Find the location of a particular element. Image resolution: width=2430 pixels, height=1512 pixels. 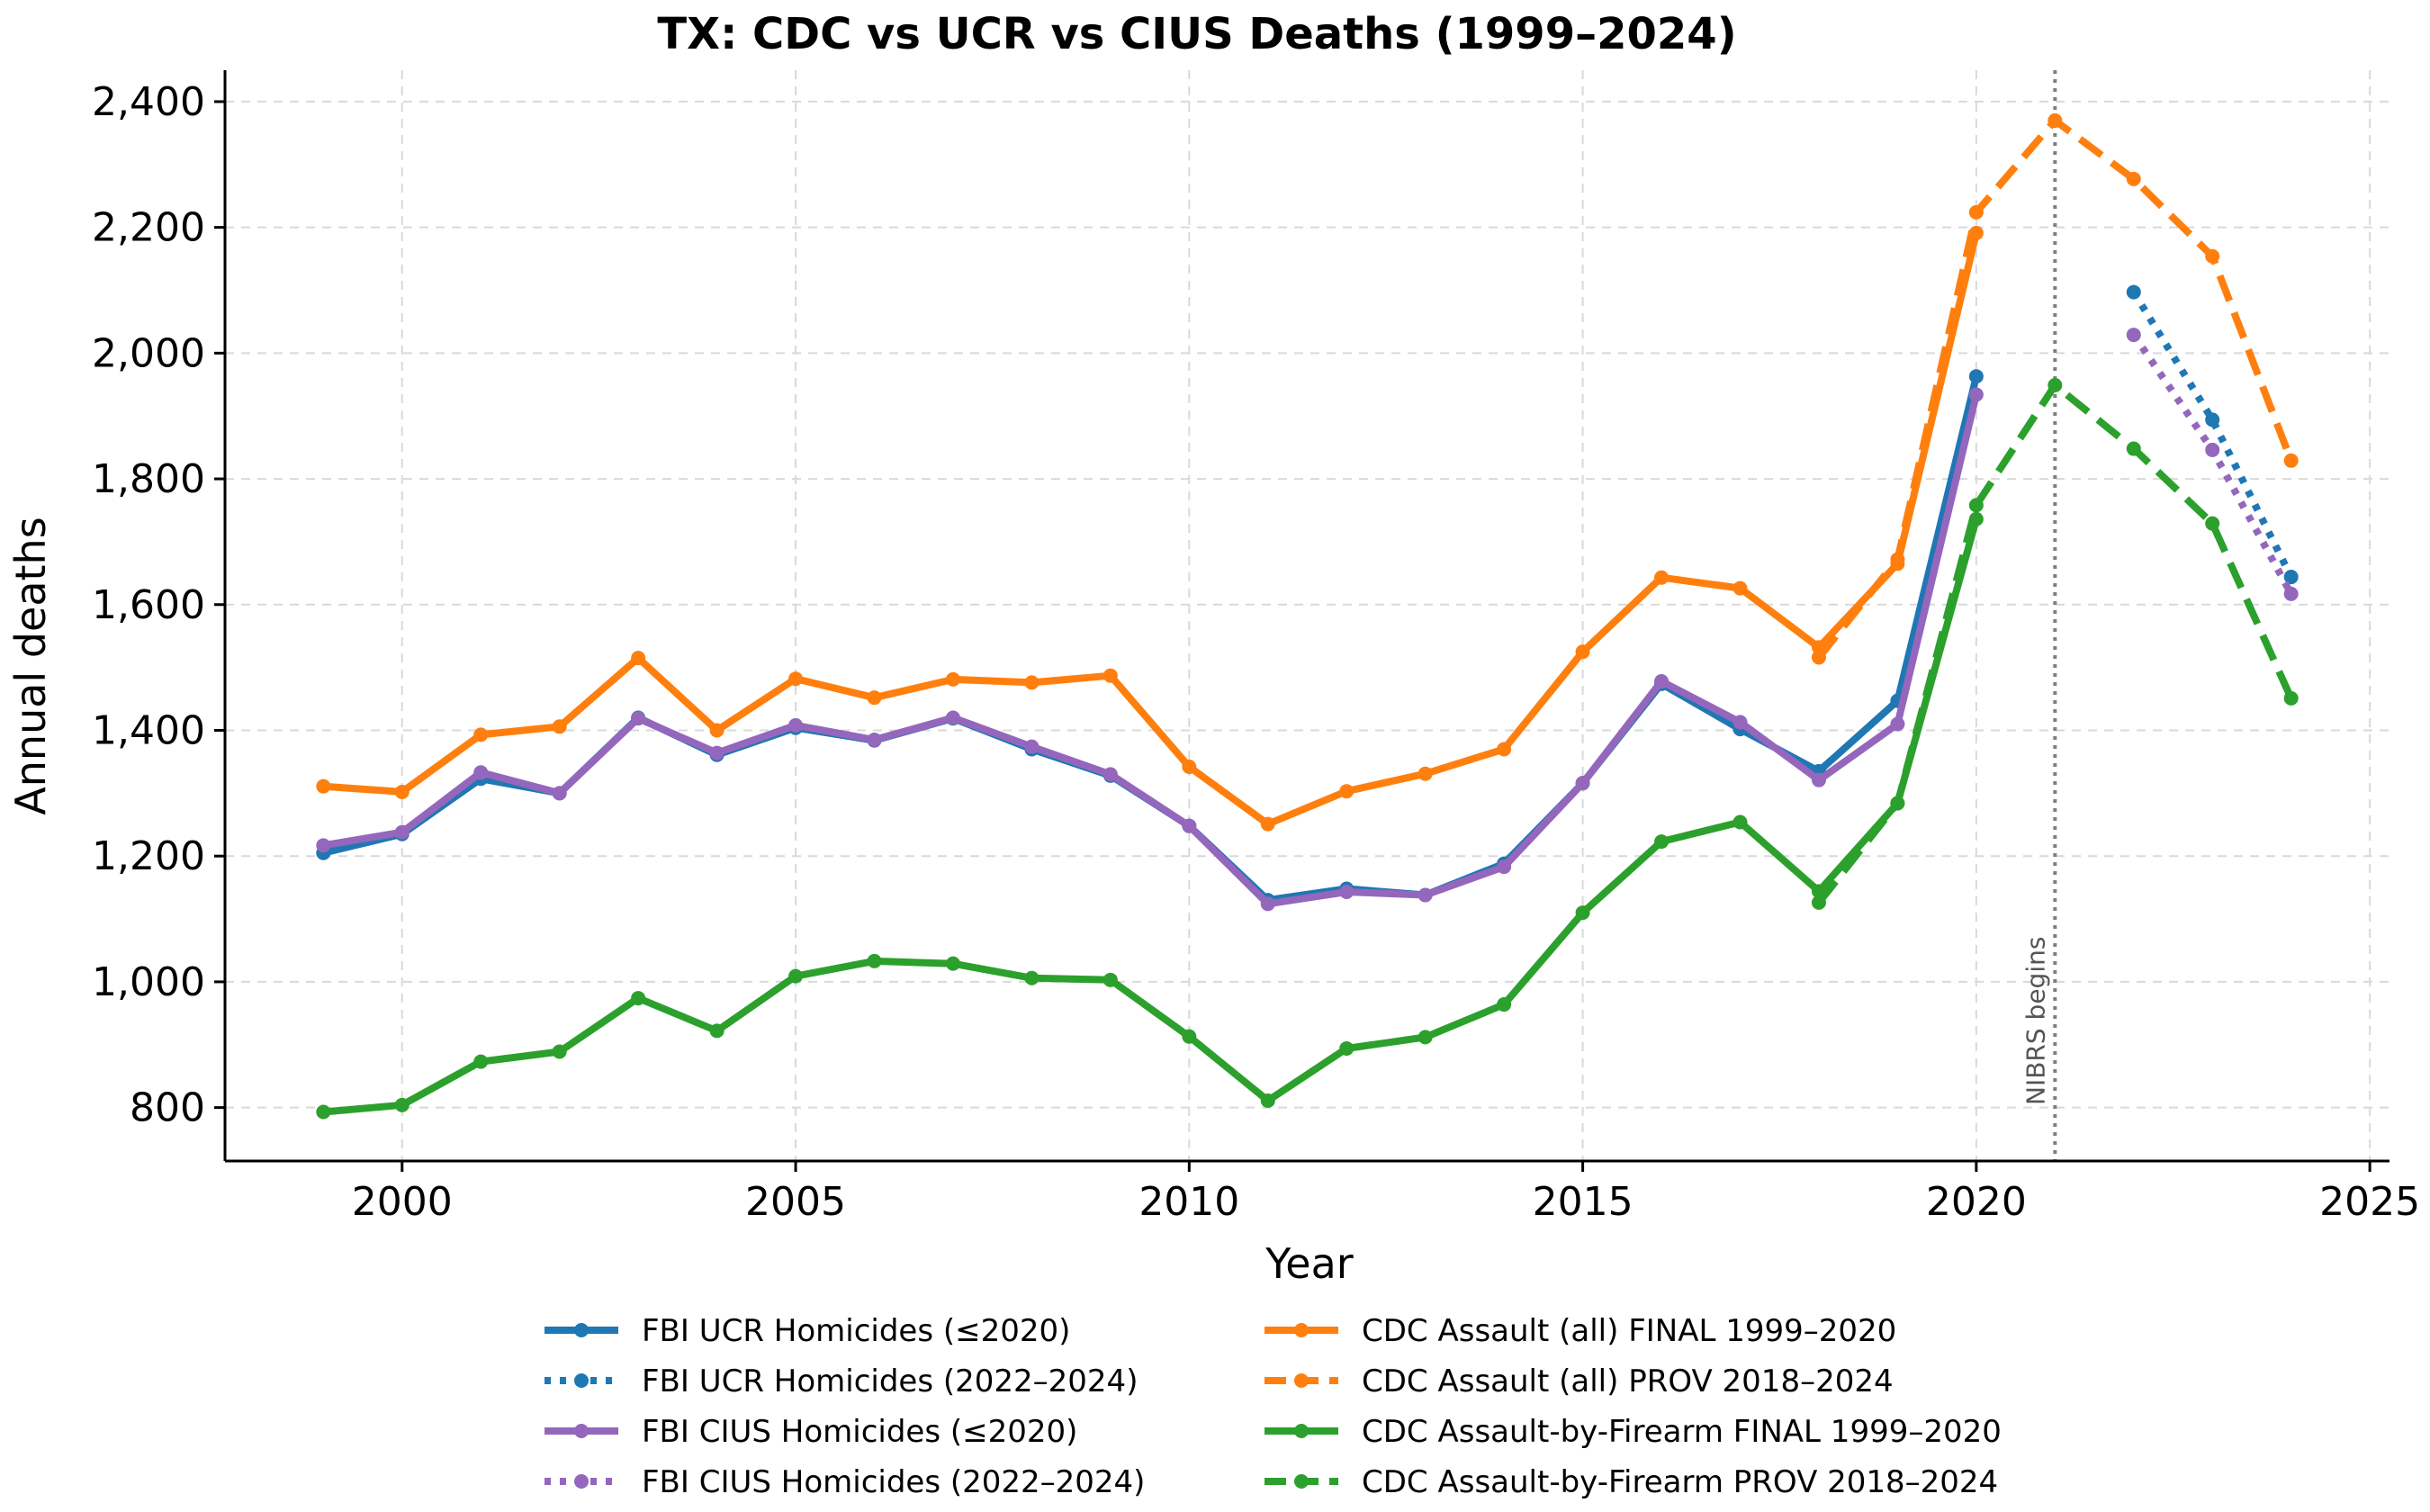

legend-label: CDC Assault (all) FINAL 1999–2020 is located at coordinates (1629, 1331).